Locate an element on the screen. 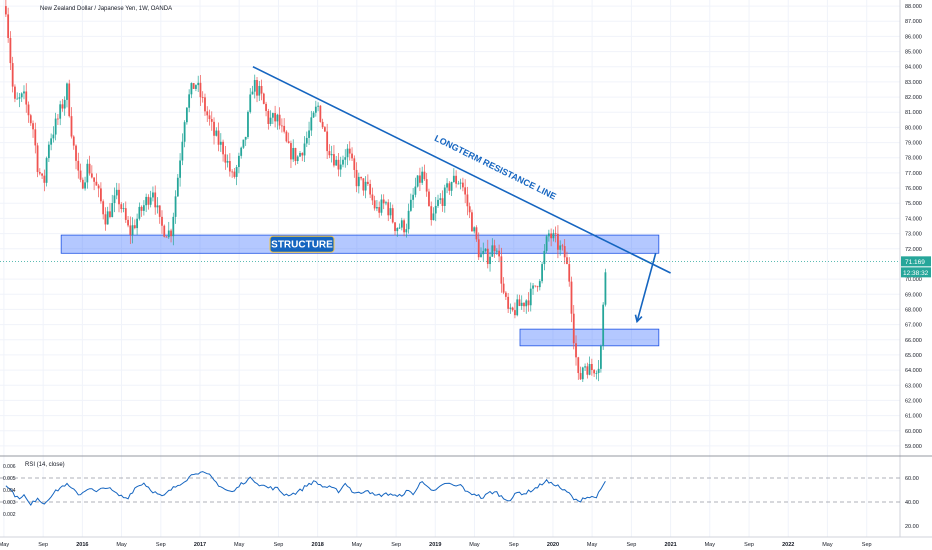  price-tick-label: 64.000 is located at coordinates (913, 371).